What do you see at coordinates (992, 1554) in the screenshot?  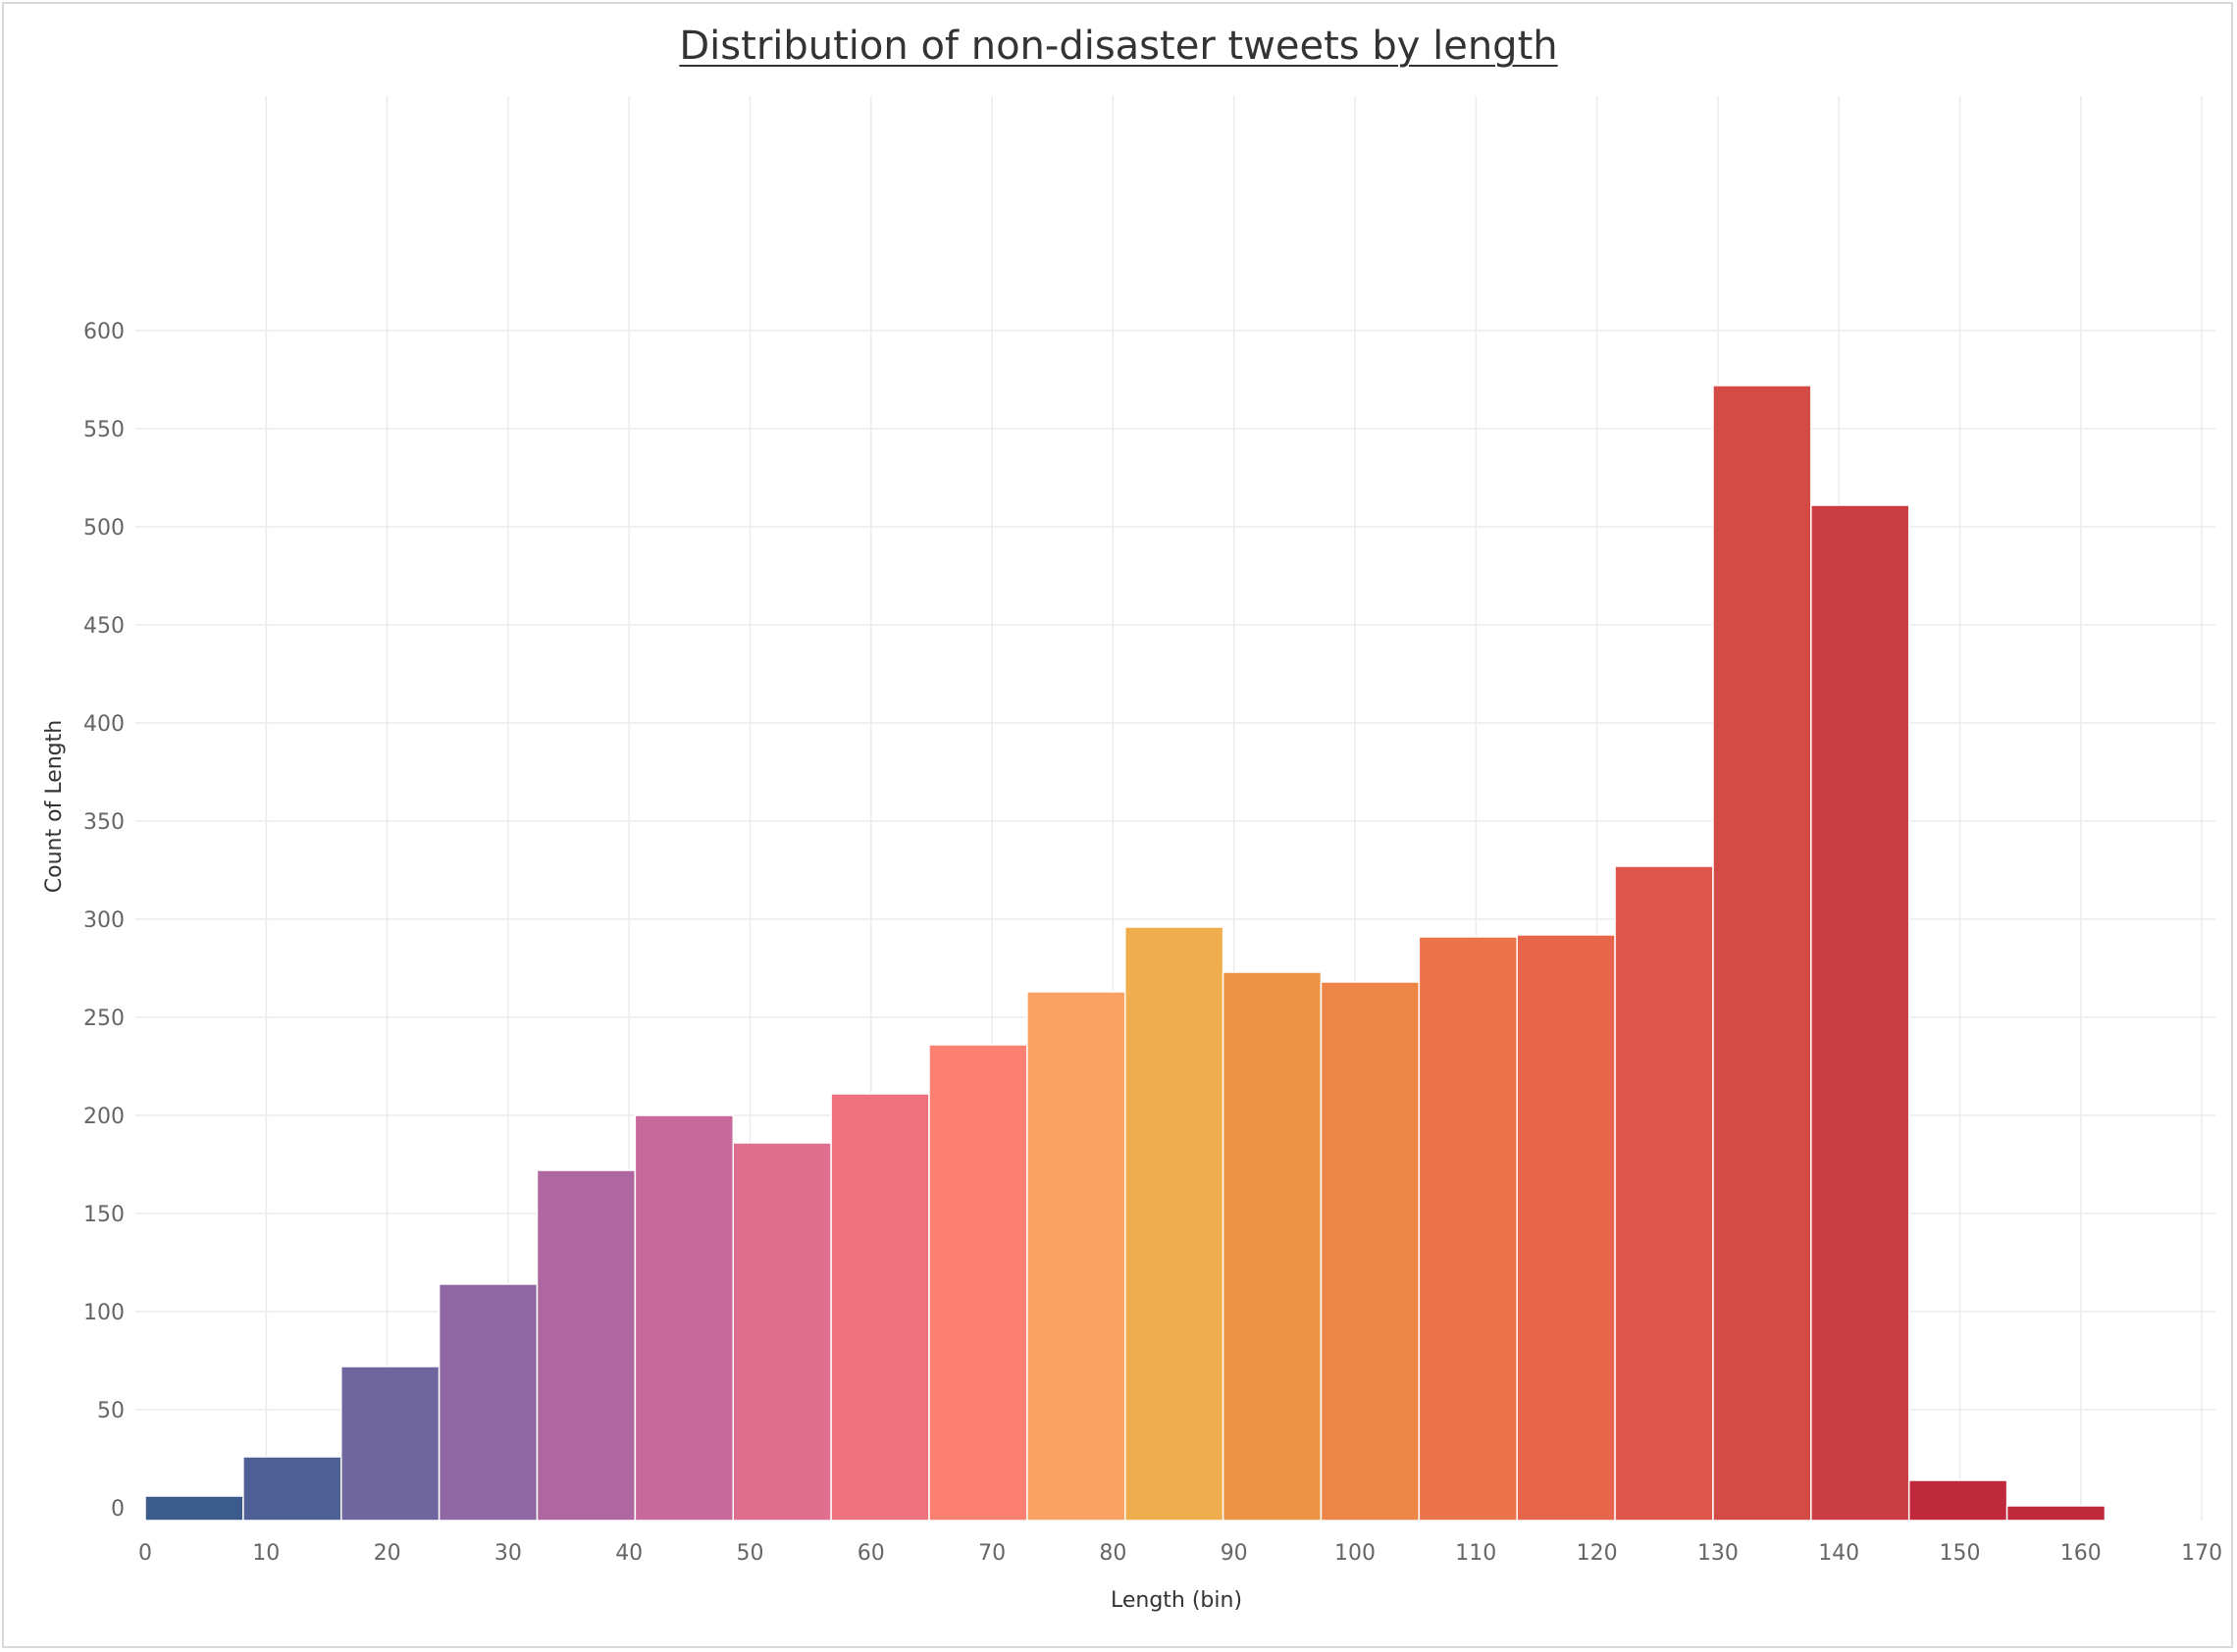 I see `x-tick-label: 70` at bounding box center [992, 1554].